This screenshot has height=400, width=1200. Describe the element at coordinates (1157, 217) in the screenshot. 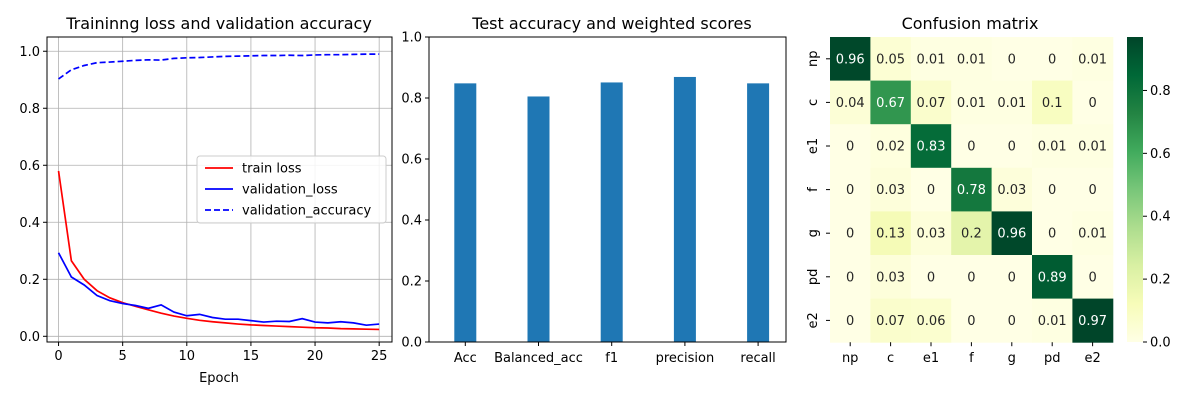

I see `colorbar-ticks: 0.0 0.2 0.4 0.6 0.8` at that location.